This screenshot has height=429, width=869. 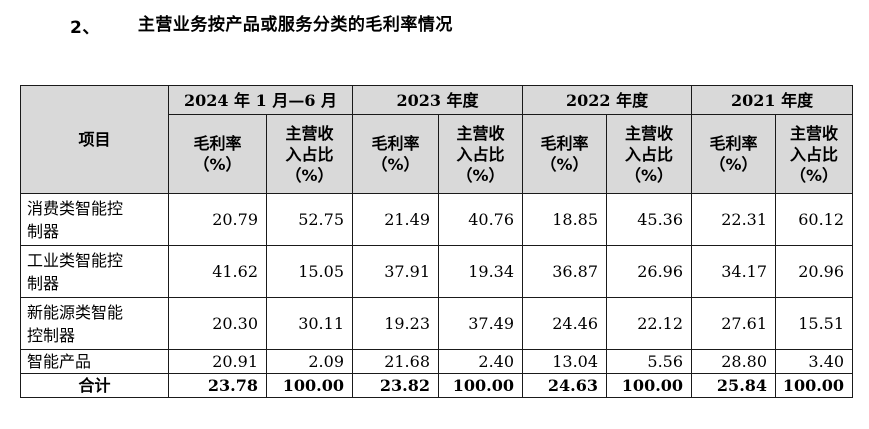 What do you see at coordinates (395, 323) in the screenshot?
I see `cell-value: 19.23` at bounding box center [395, 323].